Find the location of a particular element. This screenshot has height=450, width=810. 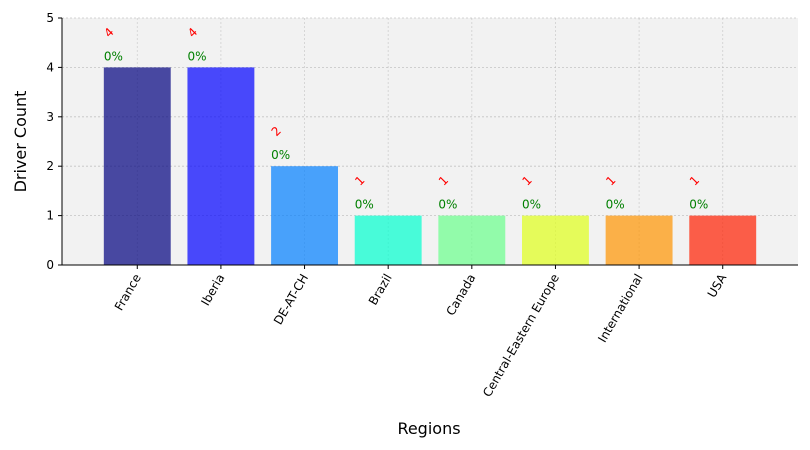

x-tick-label: Canada is located at coordinates (460, 295).